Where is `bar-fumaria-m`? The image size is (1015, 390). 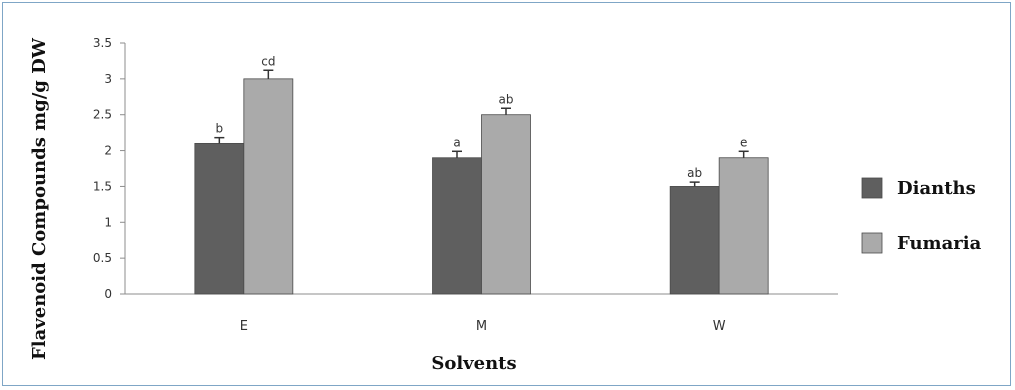 bar-fumaria-m is located at coordinates (506, 204).